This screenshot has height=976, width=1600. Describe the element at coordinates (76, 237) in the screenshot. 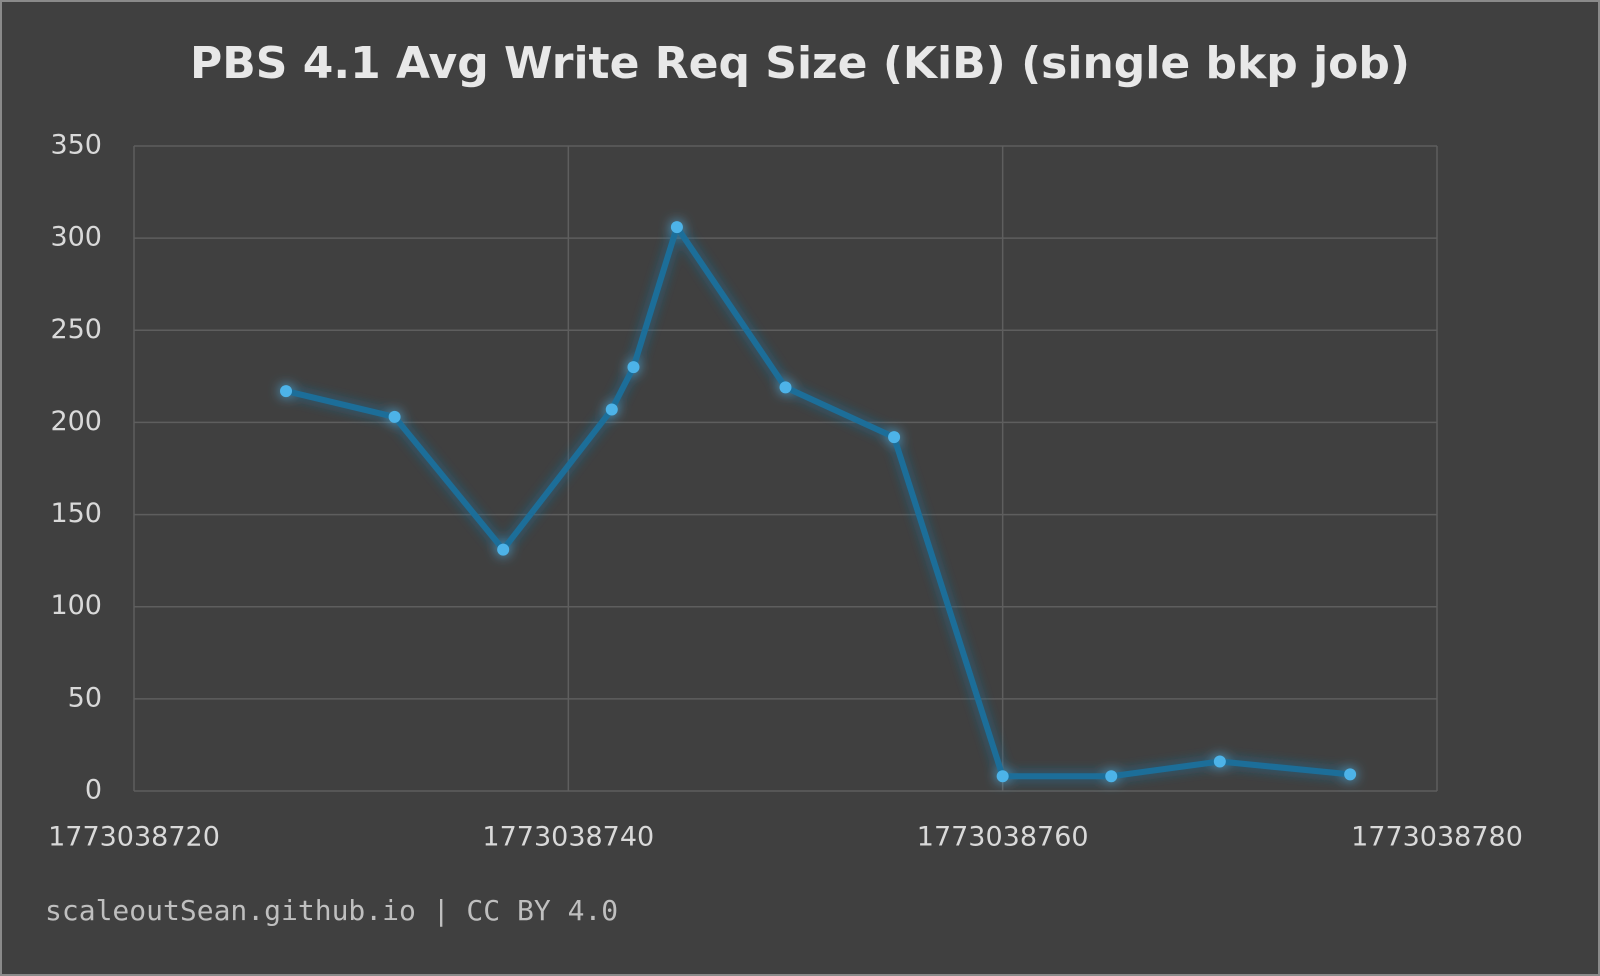

I see `y-tick-label: 300` at that location.